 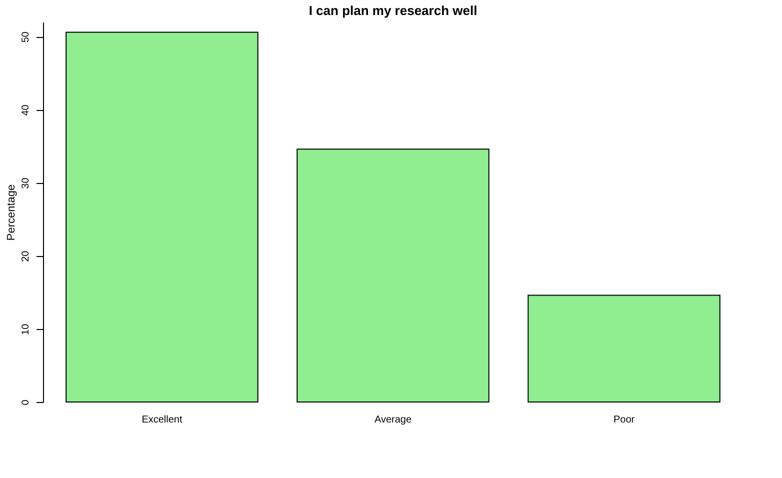 I want to click on y-axis-title: Percentage, so click(x=12, y=212).